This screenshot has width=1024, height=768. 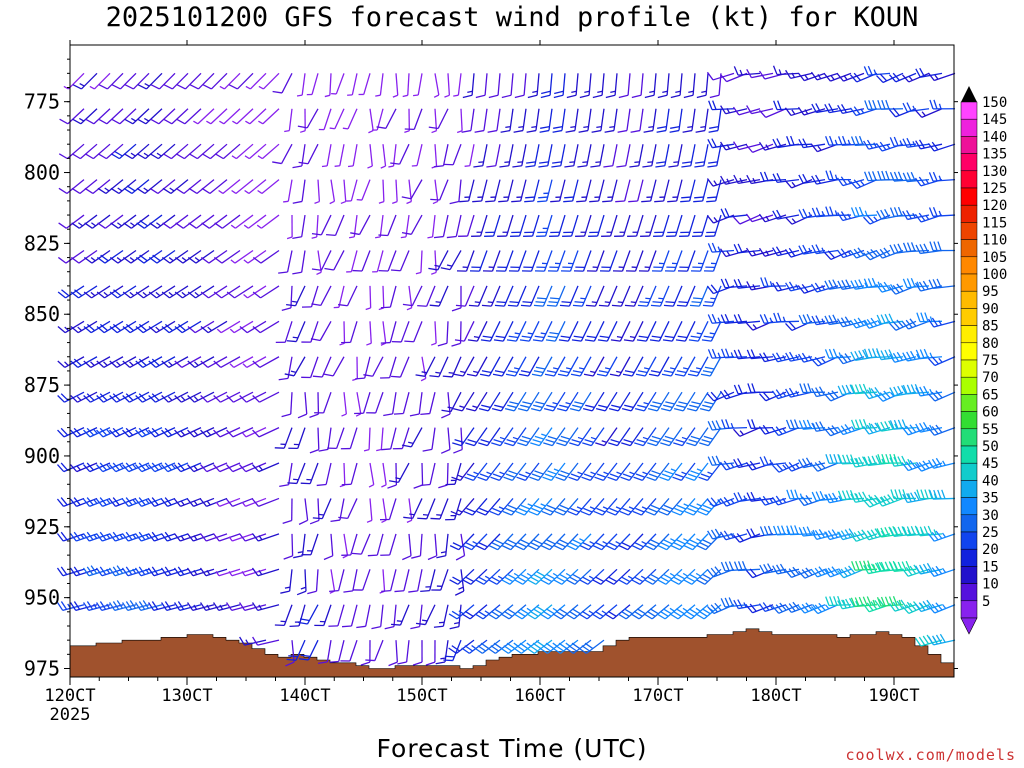 What do you see at coordinates (994, 206) in the screenshot?
I see `colorbar-label: 120` at bounding box center [994, 206].